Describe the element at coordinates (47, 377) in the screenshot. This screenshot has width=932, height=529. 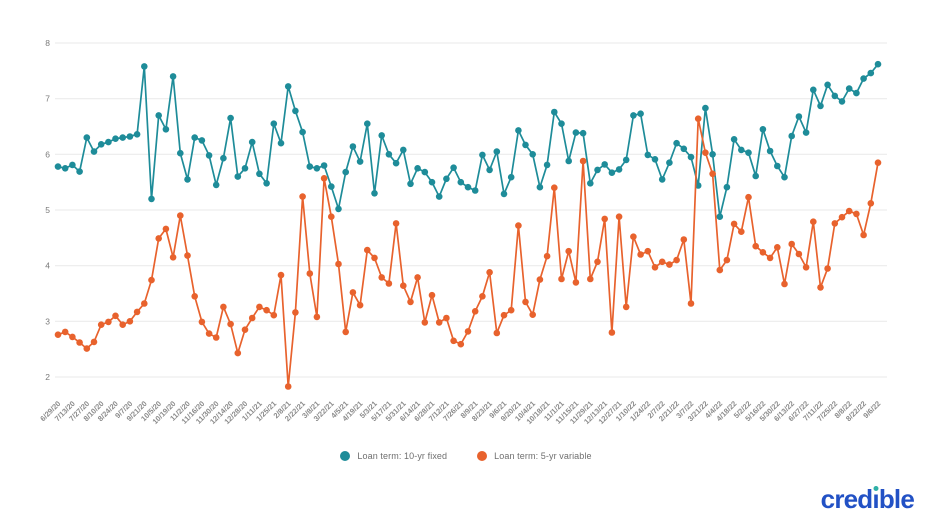
I see `y-axis-tick-label: 2` at that location.